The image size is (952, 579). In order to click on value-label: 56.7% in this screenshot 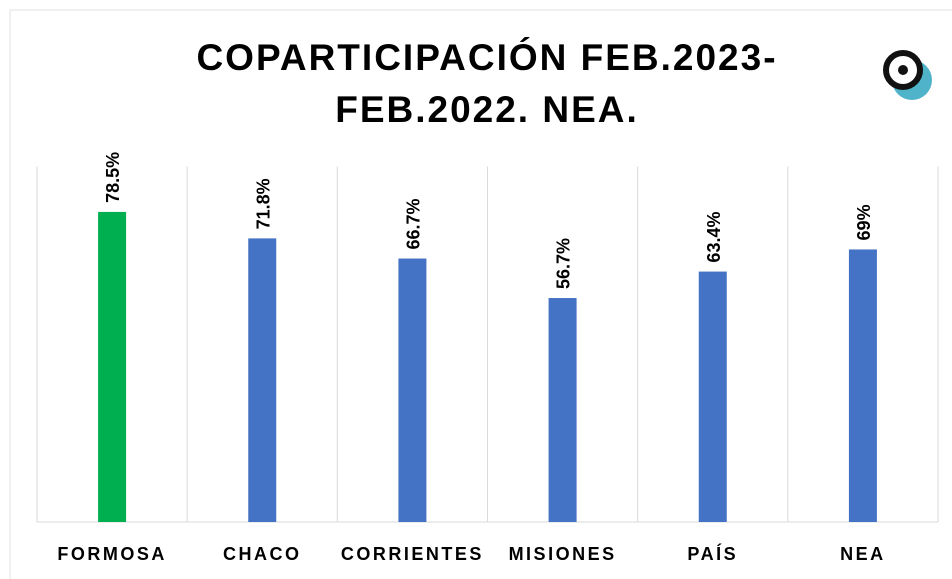, I will do `click(564, 263)`.